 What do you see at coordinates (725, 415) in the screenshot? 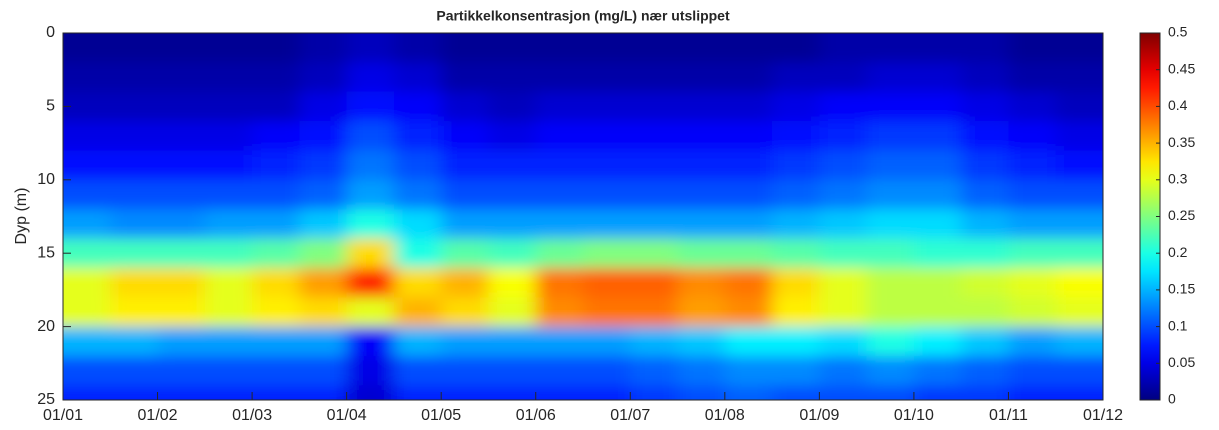
I see `x-tick-label: 01/08` at bounding box center [725, 415].